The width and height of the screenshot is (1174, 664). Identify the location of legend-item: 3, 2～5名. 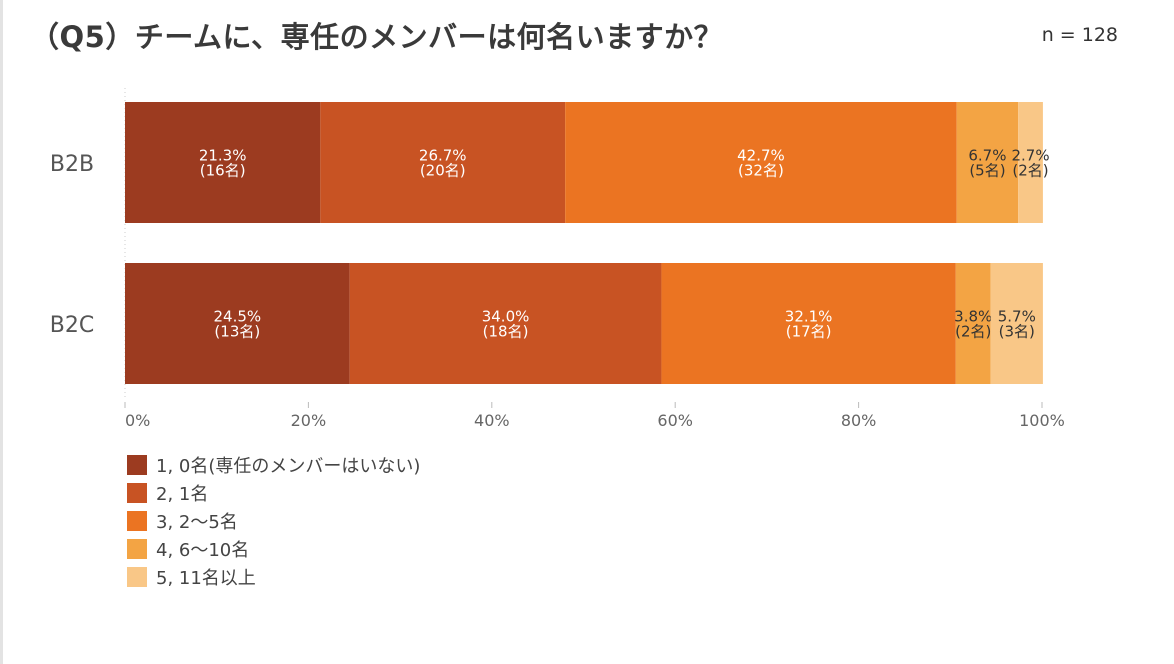
(273, 521).